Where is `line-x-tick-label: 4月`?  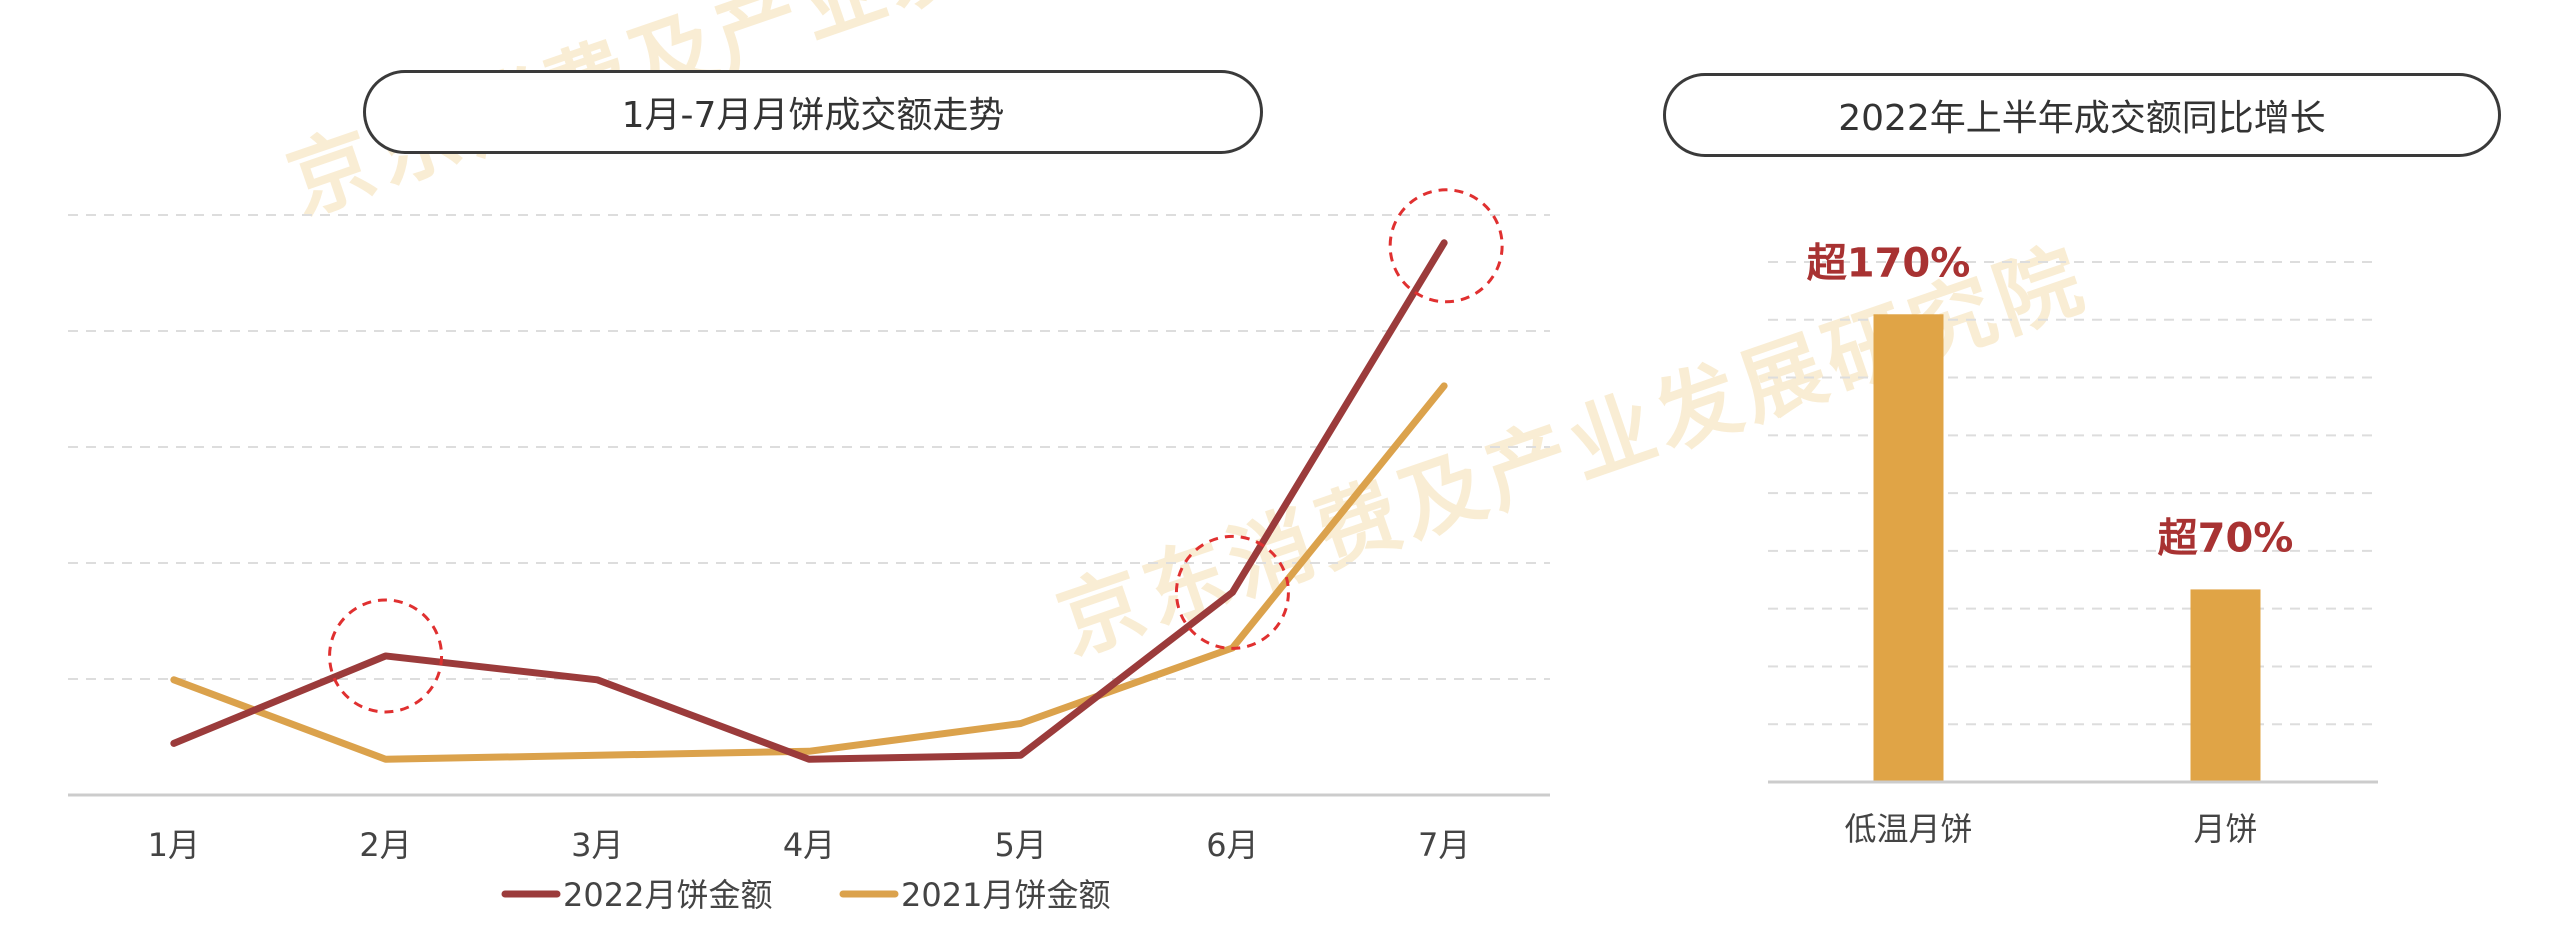
line-x-tick-label: 4月 is located at coordinates (809, 845).